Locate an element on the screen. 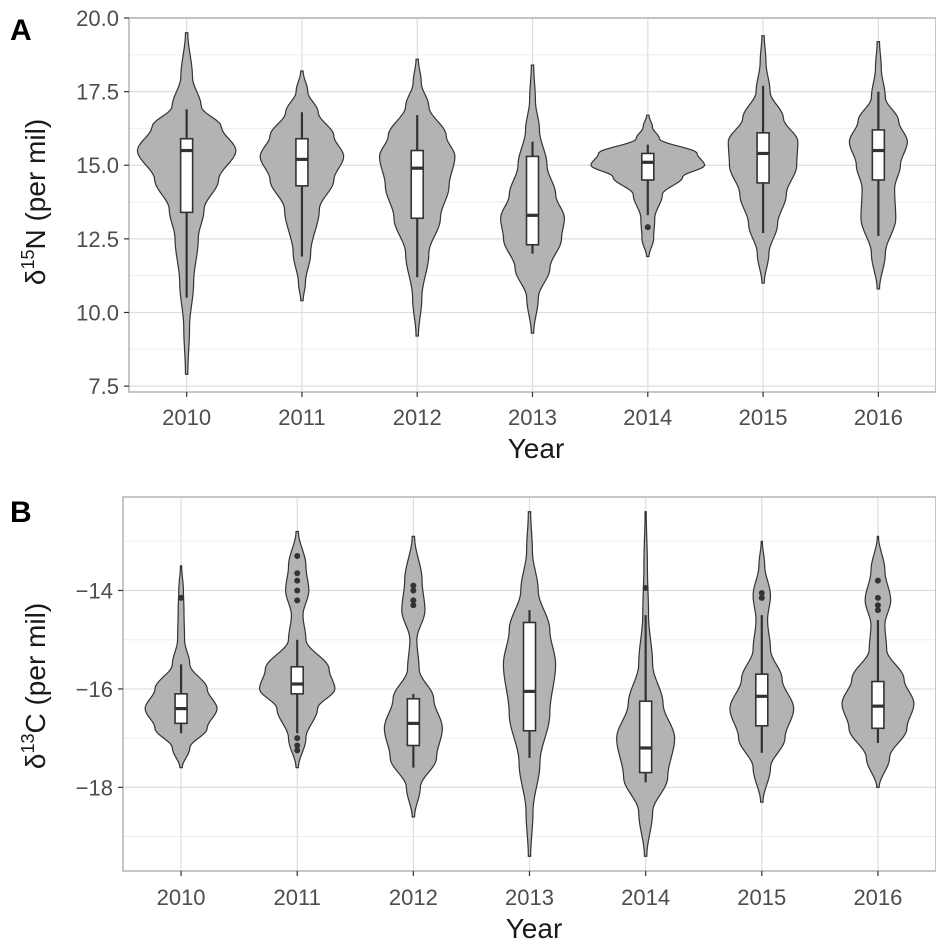 Image resolution: width=936 pixels, height=944 pixels. panel-b-violin-group-2015 is located at coordinates (762, 671).